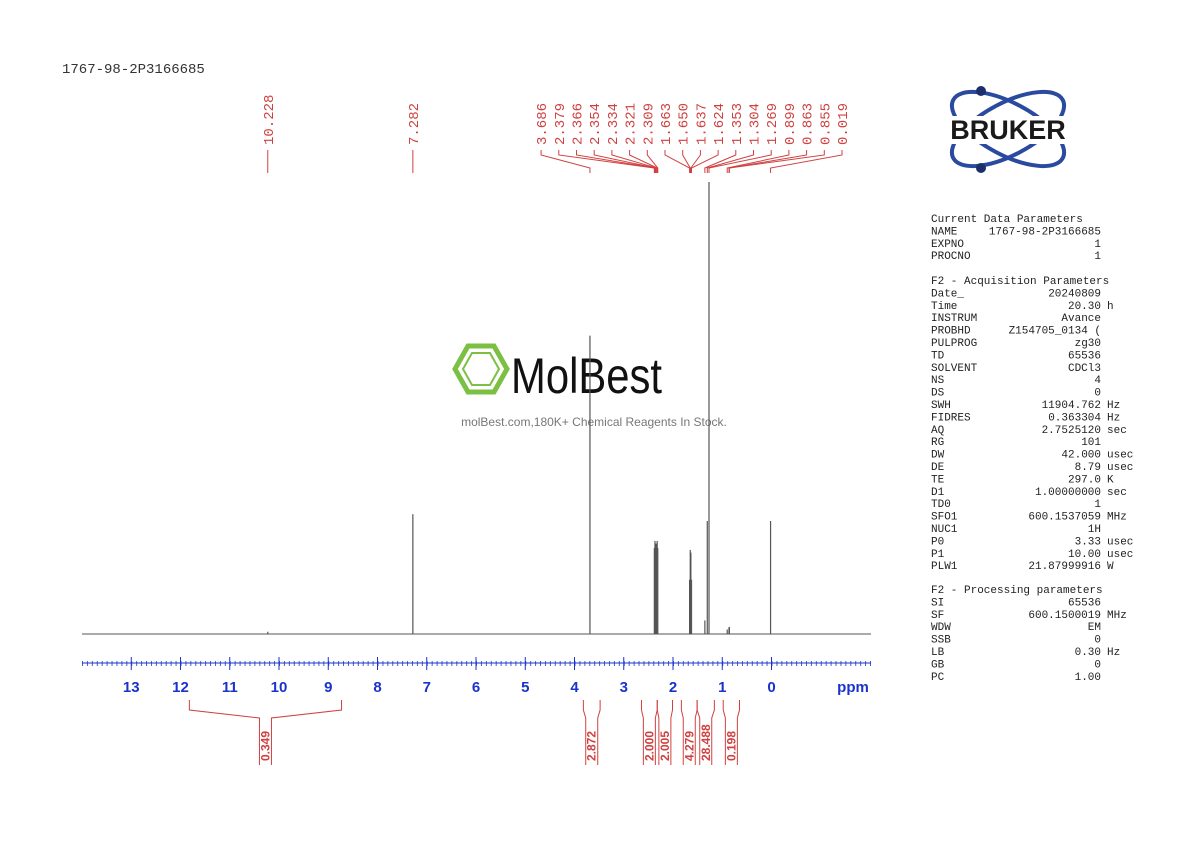 This screenshot has height=842, width=1190. Describe the element at coordinates (673, 687) in the screenshot. I see `x-tick-label: 2` at that location.